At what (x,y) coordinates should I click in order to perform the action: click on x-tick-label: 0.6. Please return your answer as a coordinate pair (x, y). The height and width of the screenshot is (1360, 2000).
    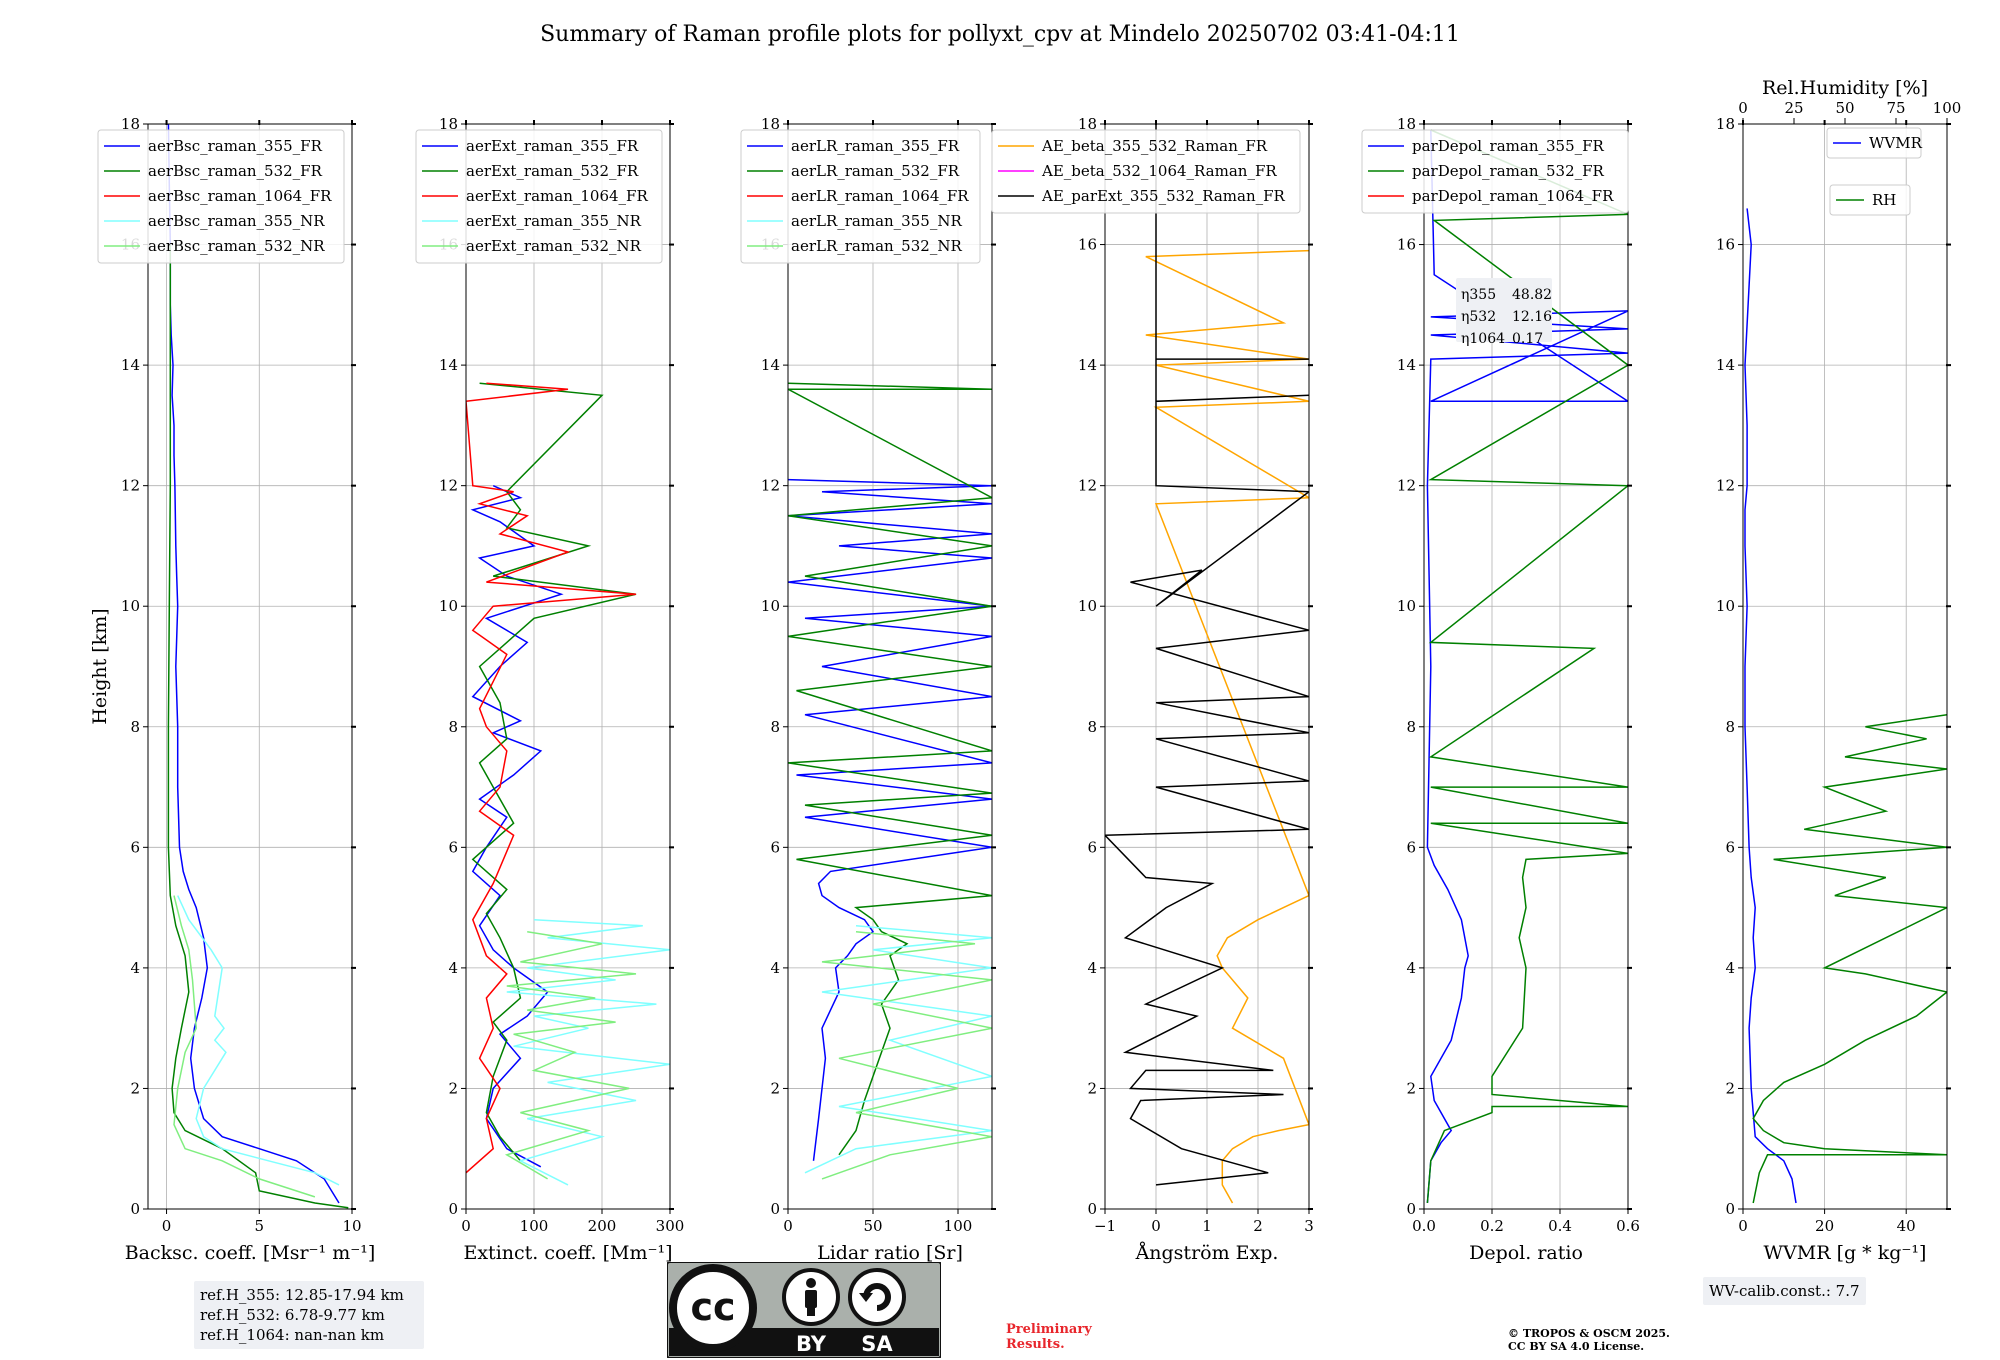
    Looking at the image, I should click on (1628, 1226).